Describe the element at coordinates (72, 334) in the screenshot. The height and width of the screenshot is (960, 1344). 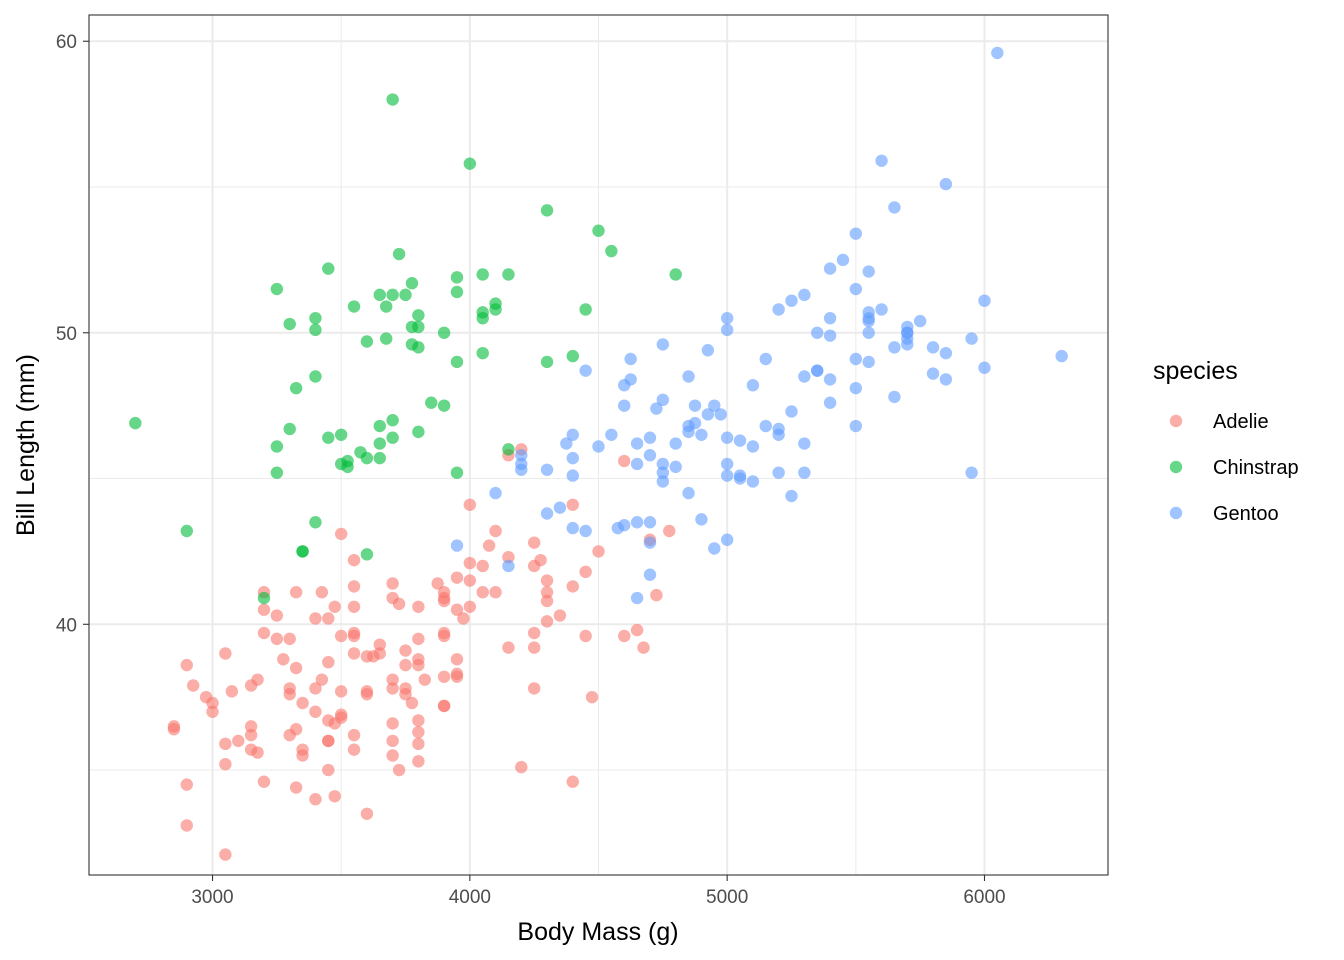
I see `y-axis: 40 50 60` at that location.